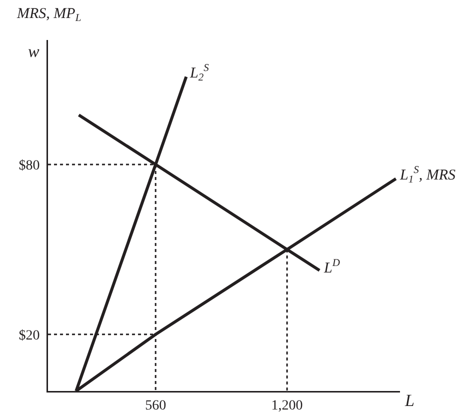  What do you see at coordinates (29, 336) in the screenshot?
I see `y-tick-label: $20` at bounding box center [29, 336].